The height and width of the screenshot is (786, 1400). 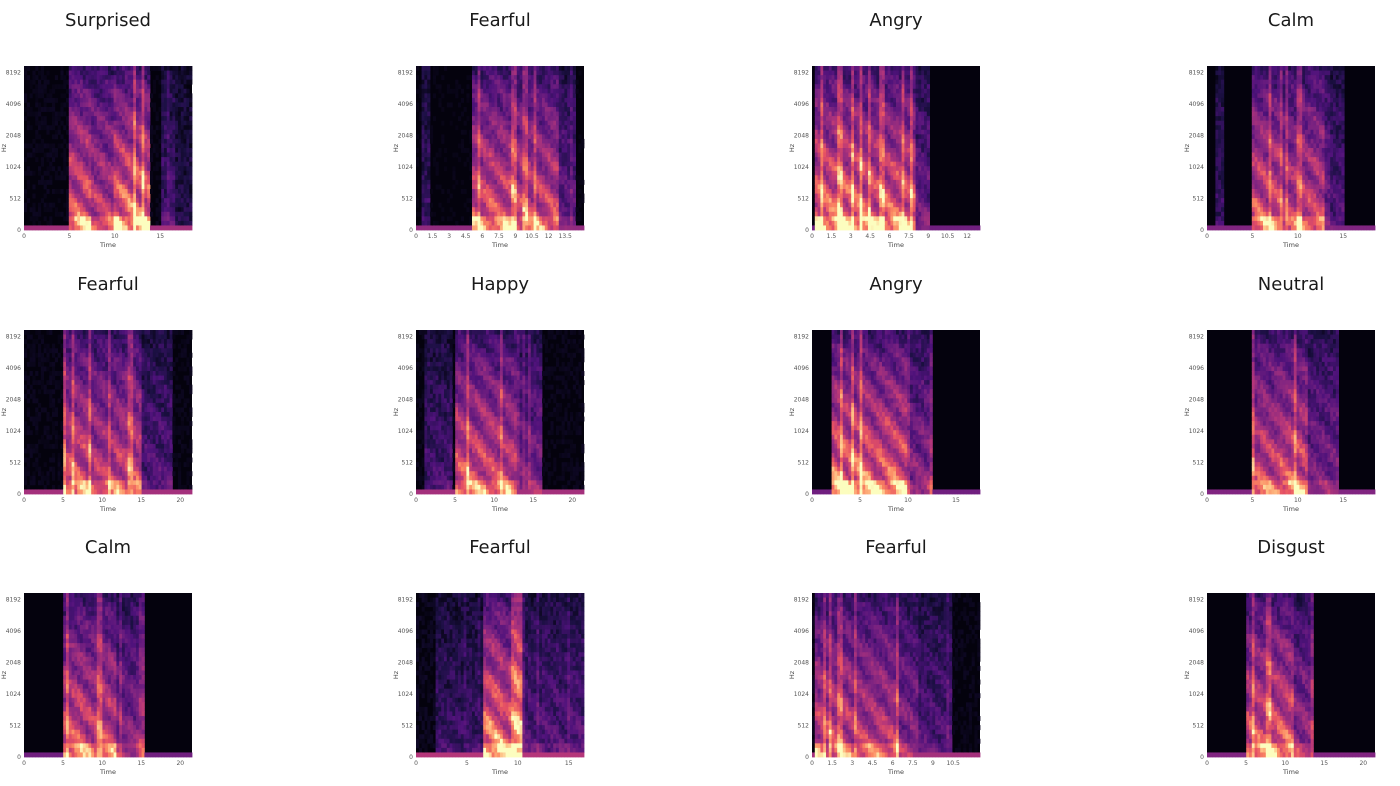 What do you see at coordinates (16, 198) in the screenshot?
I see `y-tick-label: 512` at bounding box center [16, 198].